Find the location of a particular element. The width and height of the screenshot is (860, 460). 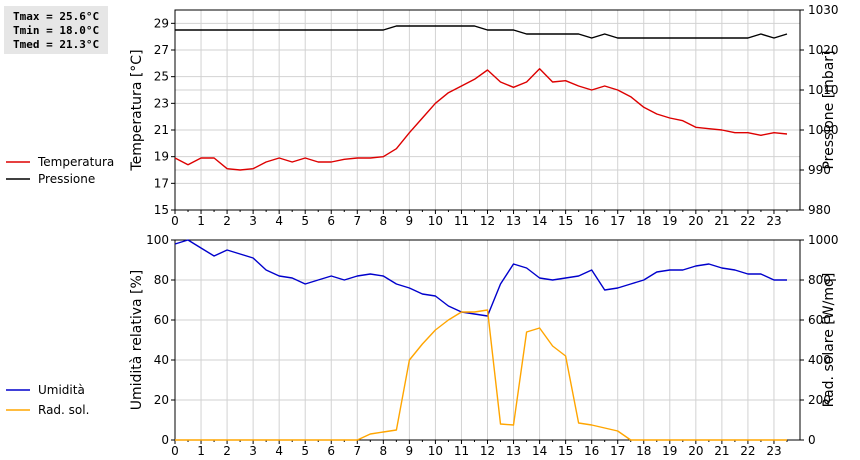

y-left-axis-title: Temperatura [°C] is located at coordinates (137, 110).